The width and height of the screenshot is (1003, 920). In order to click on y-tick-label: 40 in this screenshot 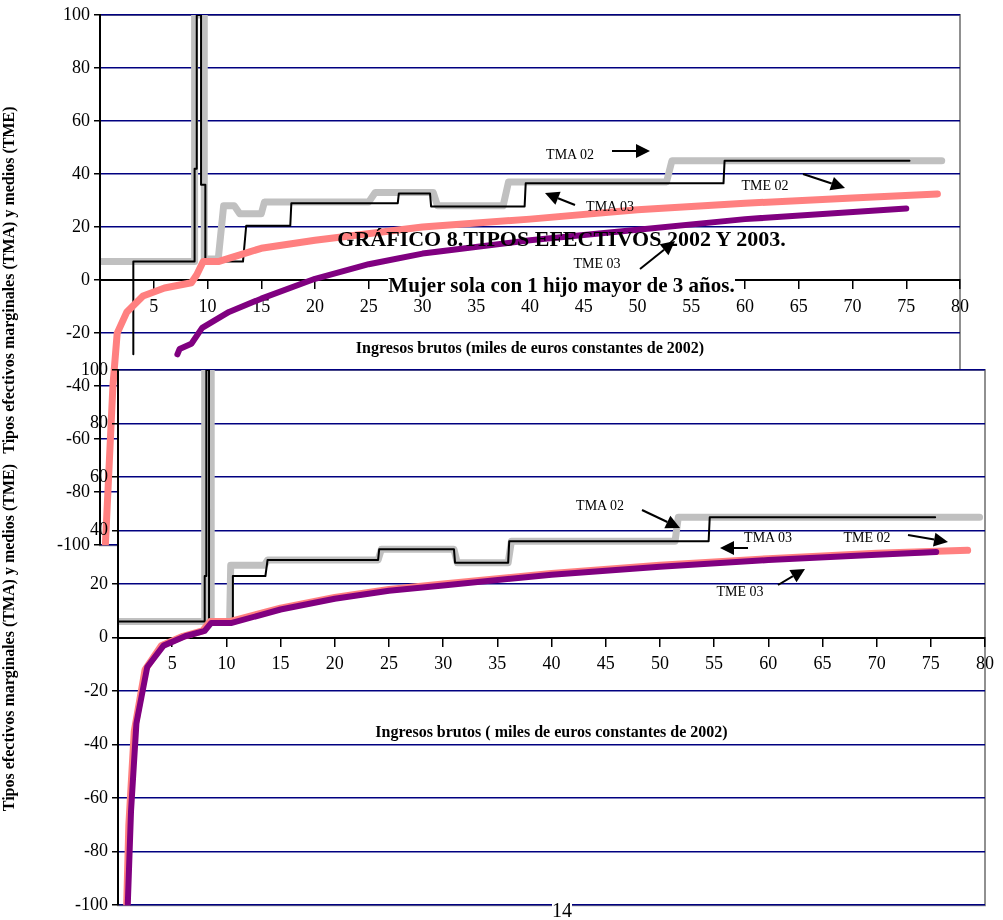, I will do `click(81, 172)`.